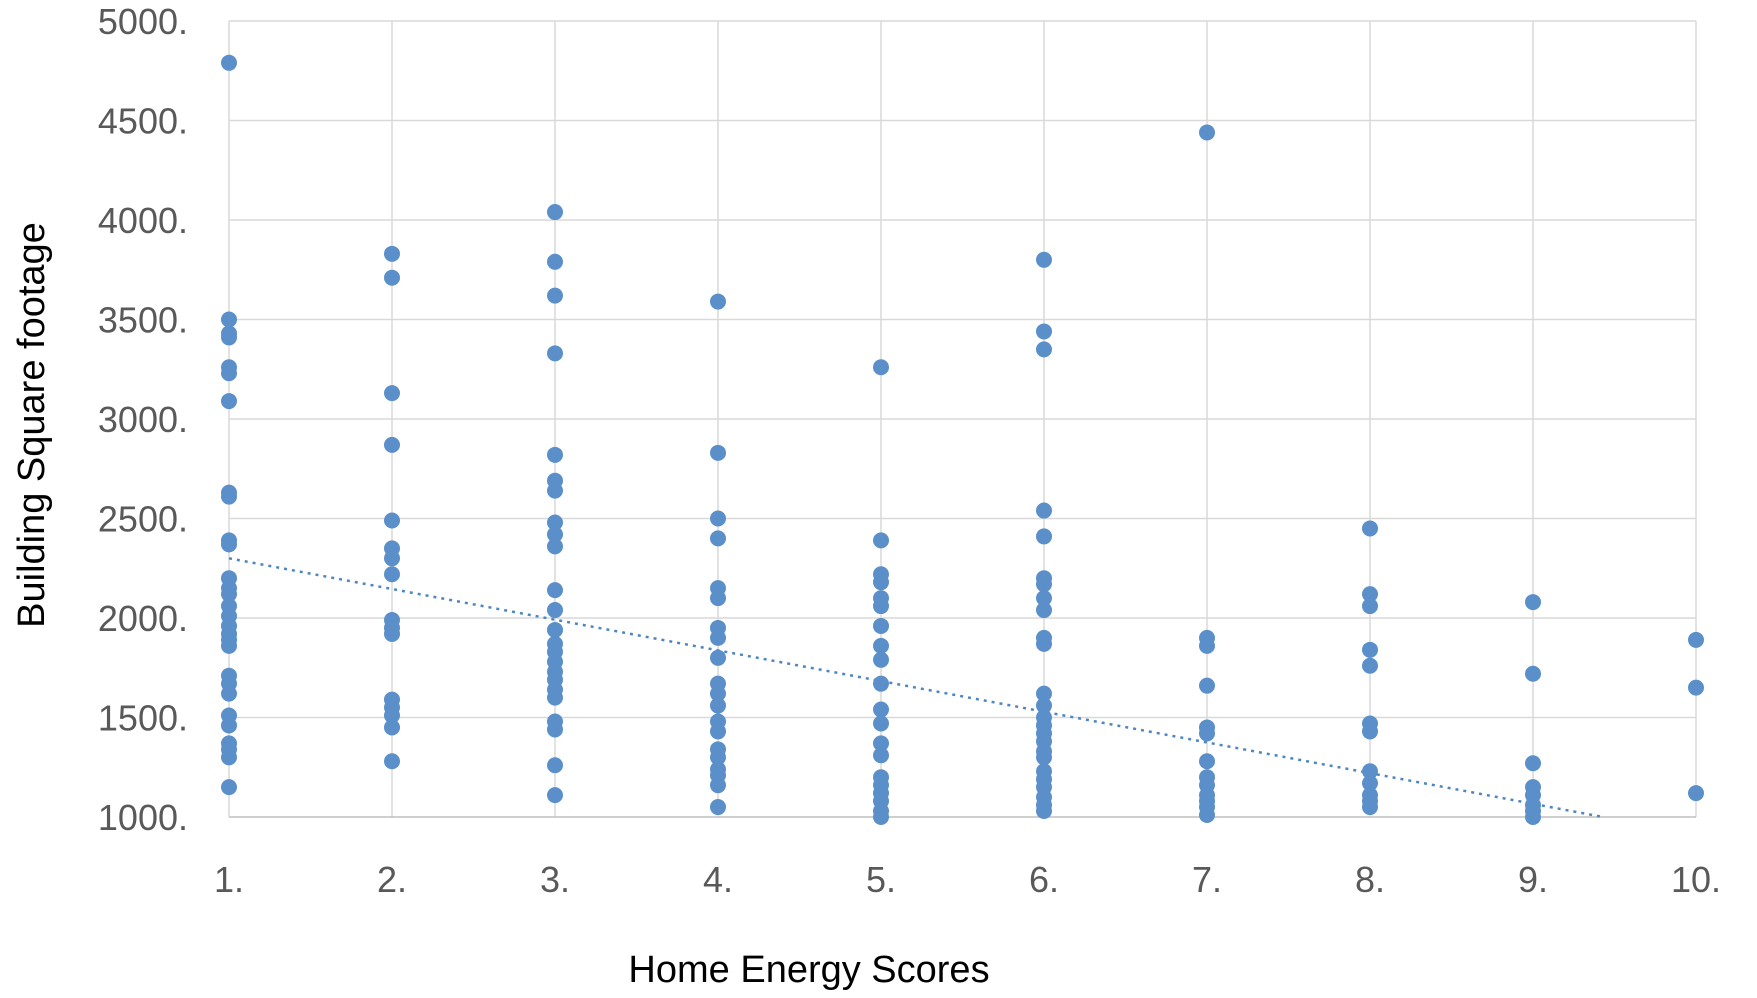  What do you see at coordinates (392, 879) in the screenshot?
I see `x-tick-label: 2.` at bounding box center [392, 879].